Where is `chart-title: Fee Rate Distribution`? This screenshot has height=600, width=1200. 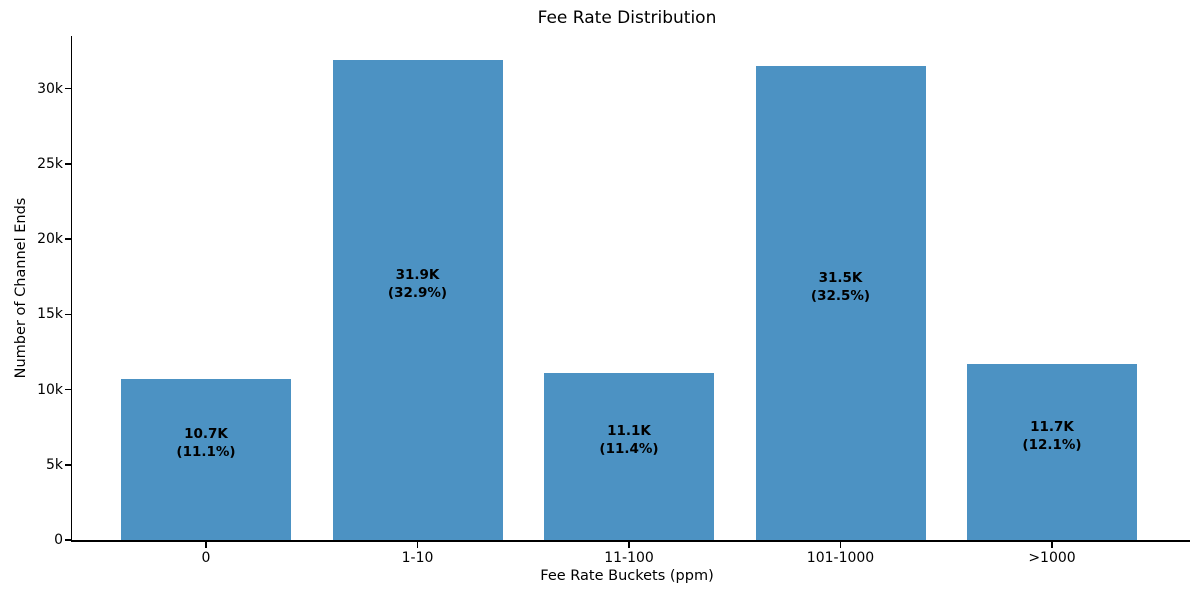 chart-title: Fee Rate Distribution is located at coordinates (627, 18).